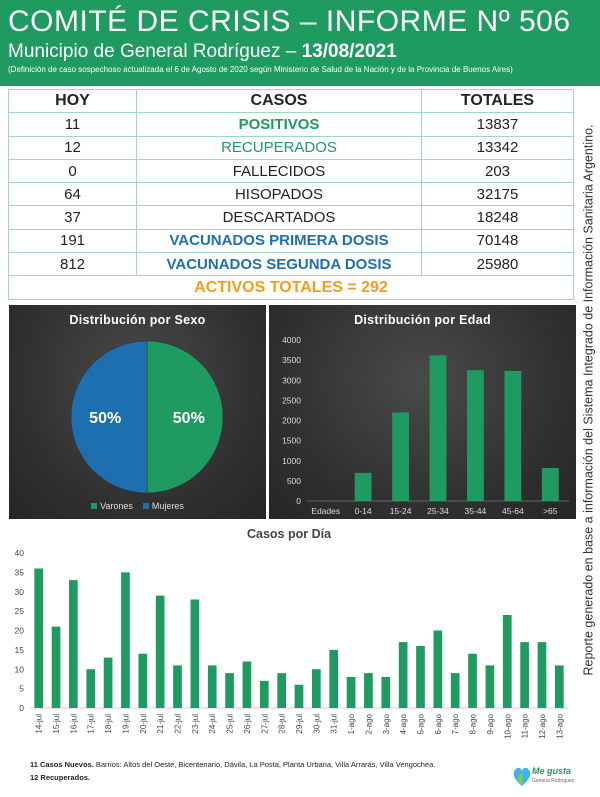  What do you see at coordinates (497, 194) in the screenshot?
I see `row-totales: 32175` at bounding box center [497, 194].